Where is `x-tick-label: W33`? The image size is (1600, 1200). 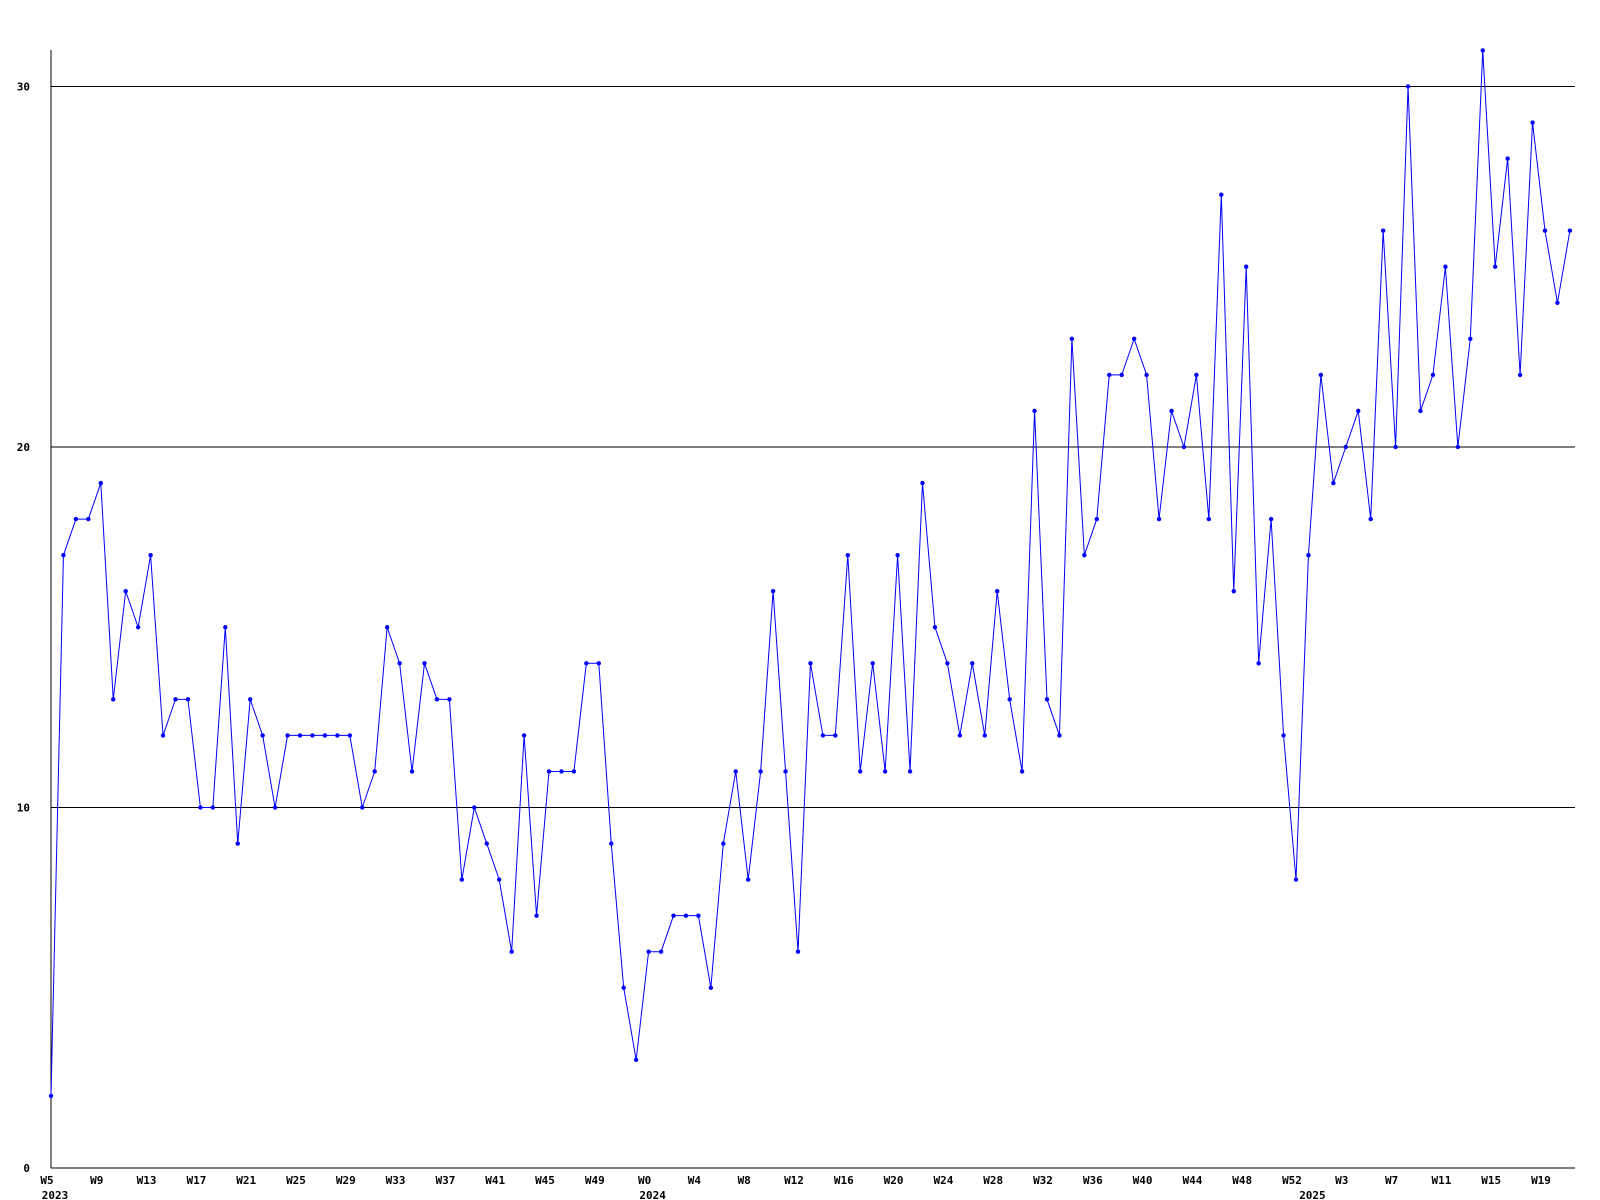
x-tick-label: W33 is located at coordinates (396, 1180).